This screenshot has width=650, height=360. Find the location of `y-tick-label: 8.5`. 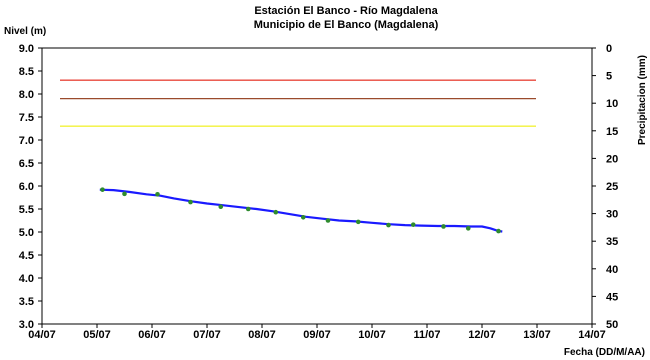

y-tick-label: 8.5 is located at coordinates (26, 72).